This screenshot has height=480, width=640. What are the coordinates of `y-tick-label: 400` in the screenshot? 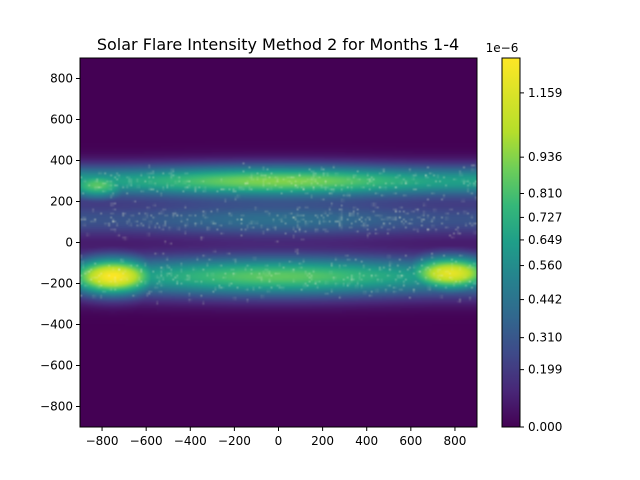 It's located at (61, 161).